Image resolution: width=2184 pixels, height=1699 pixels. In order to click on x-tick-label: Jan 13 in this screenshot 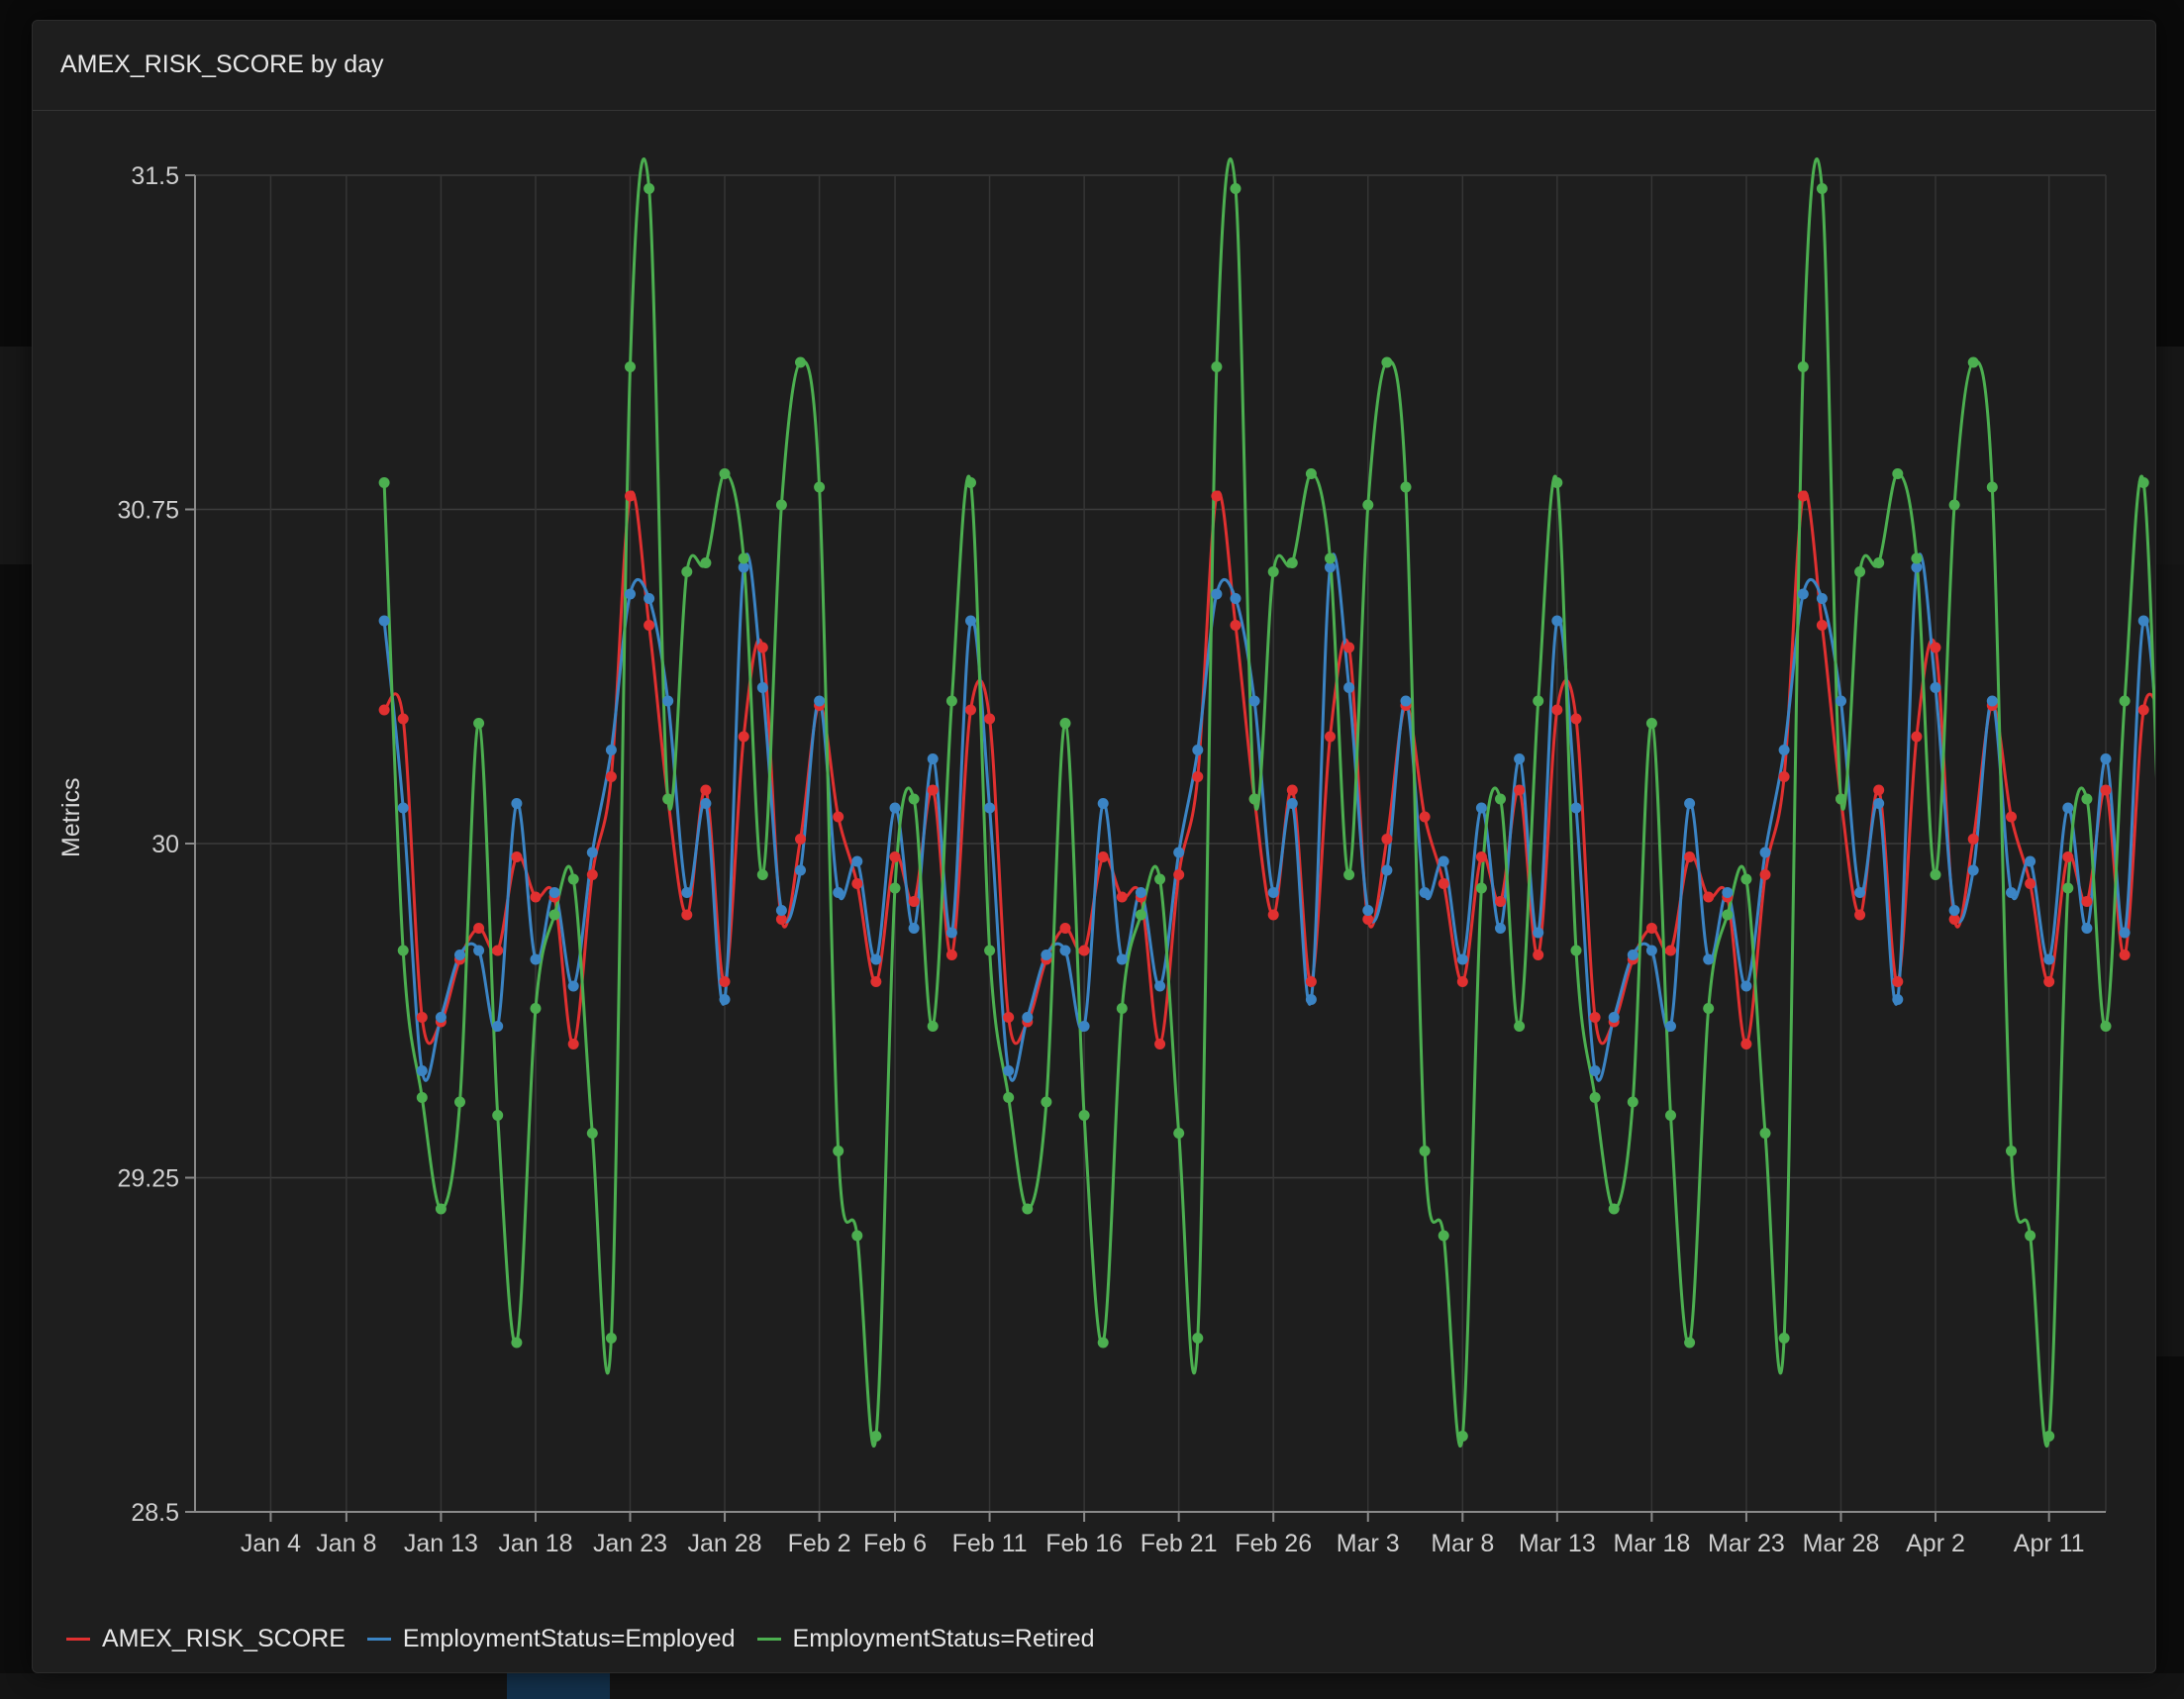, I will do `click(441, 1543)`.